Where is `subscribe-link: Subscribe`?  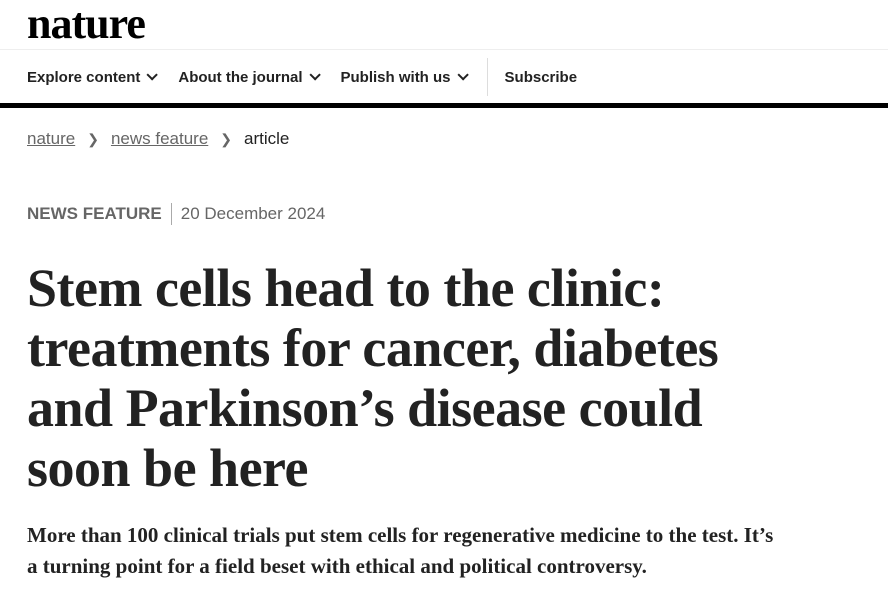 subscribe-link: Subscribe is located at coordinates (541, 77).